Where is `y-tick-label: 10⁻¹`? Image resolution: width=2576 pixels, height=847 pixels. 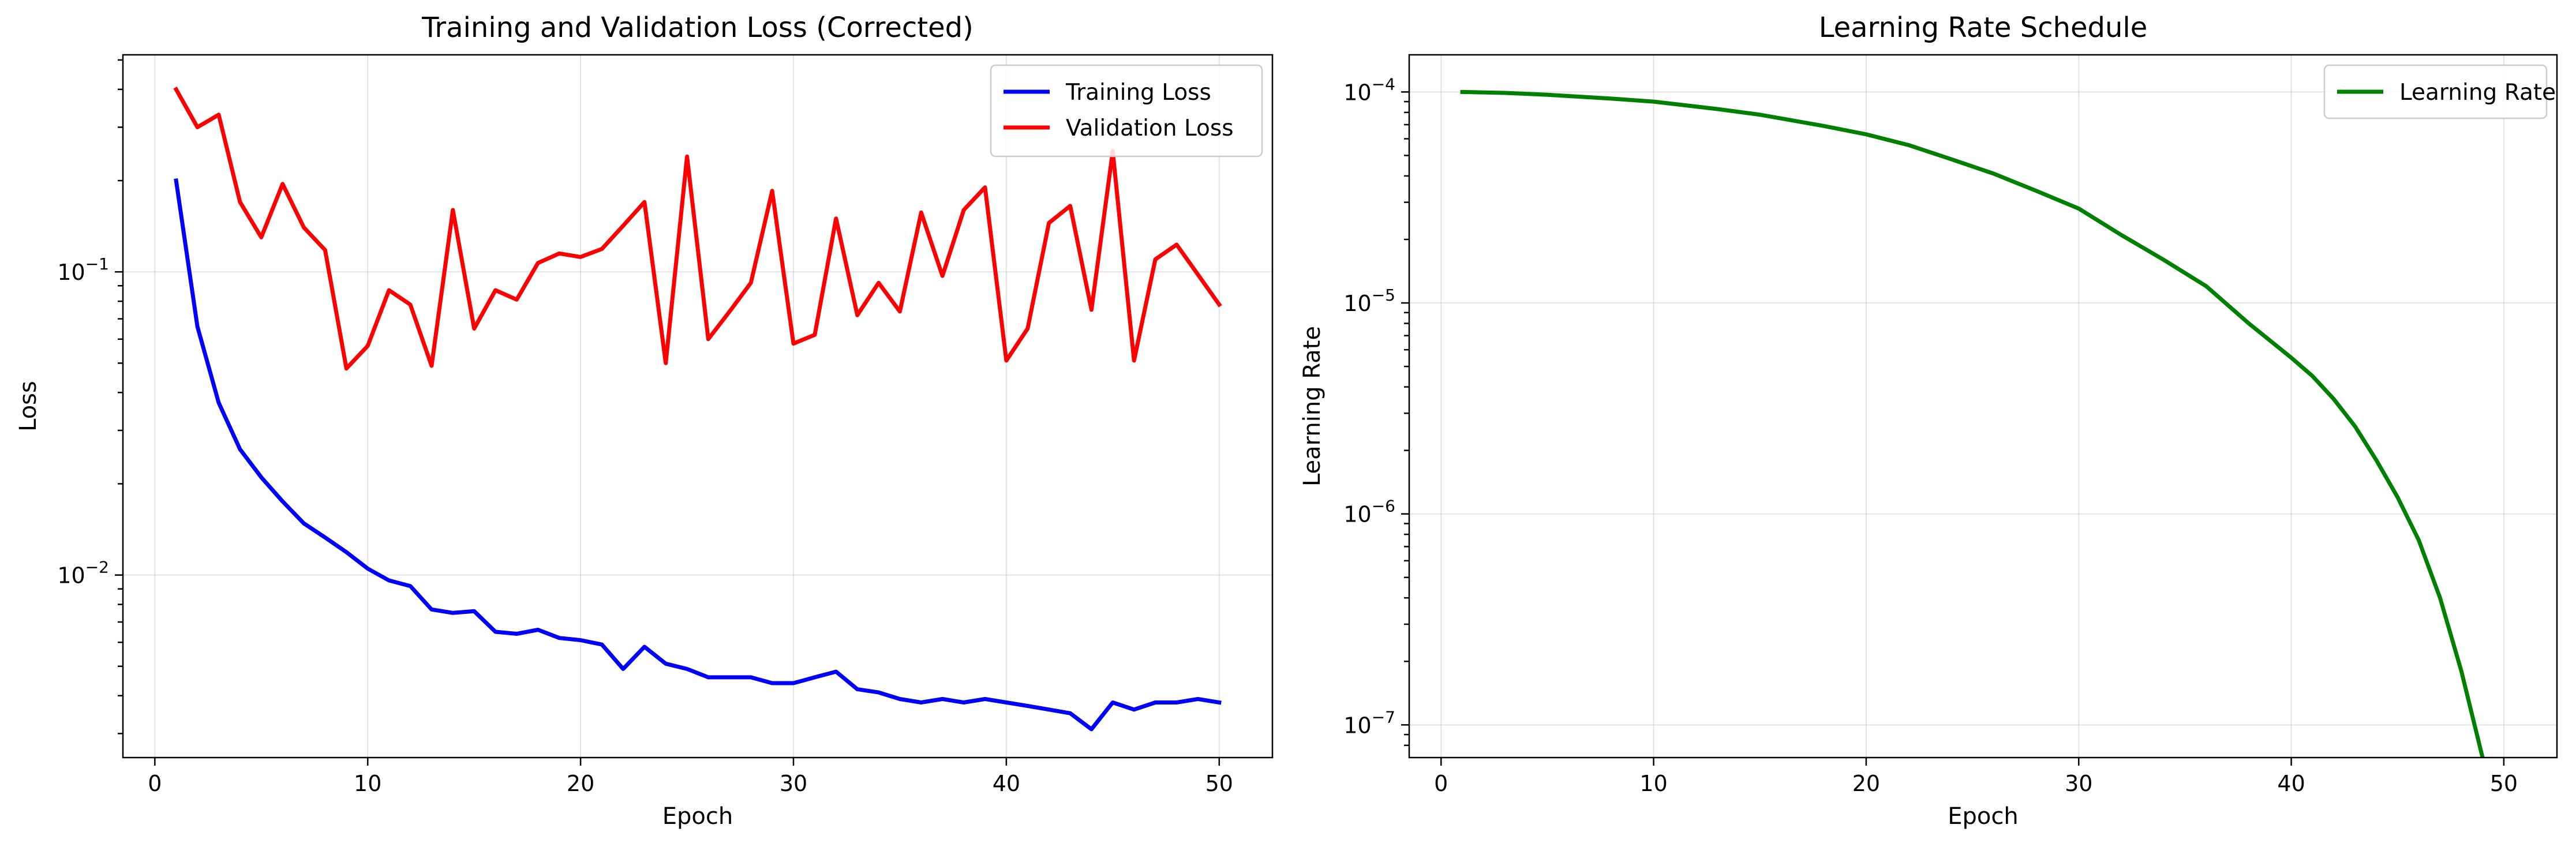
y-tick-label: 10⁻¹ is located at coordinates (83, 270).